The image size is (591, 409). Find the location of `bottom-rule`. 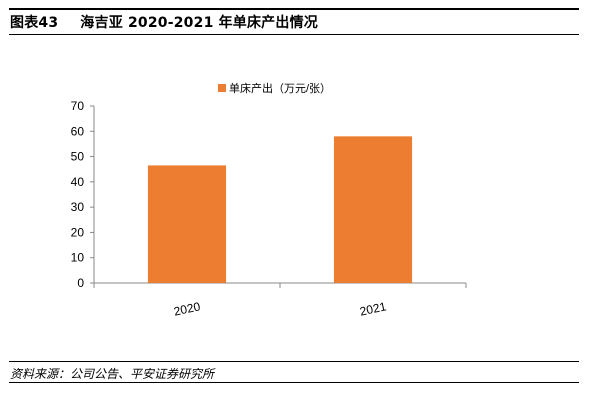

bottom-rule is located at coordinates (294, 382).